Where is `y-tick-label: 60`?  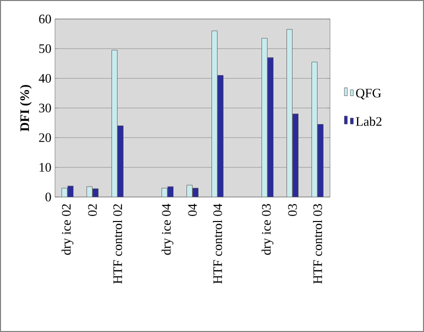
y-tick-label: 60 is located at coordinates (45, 19).